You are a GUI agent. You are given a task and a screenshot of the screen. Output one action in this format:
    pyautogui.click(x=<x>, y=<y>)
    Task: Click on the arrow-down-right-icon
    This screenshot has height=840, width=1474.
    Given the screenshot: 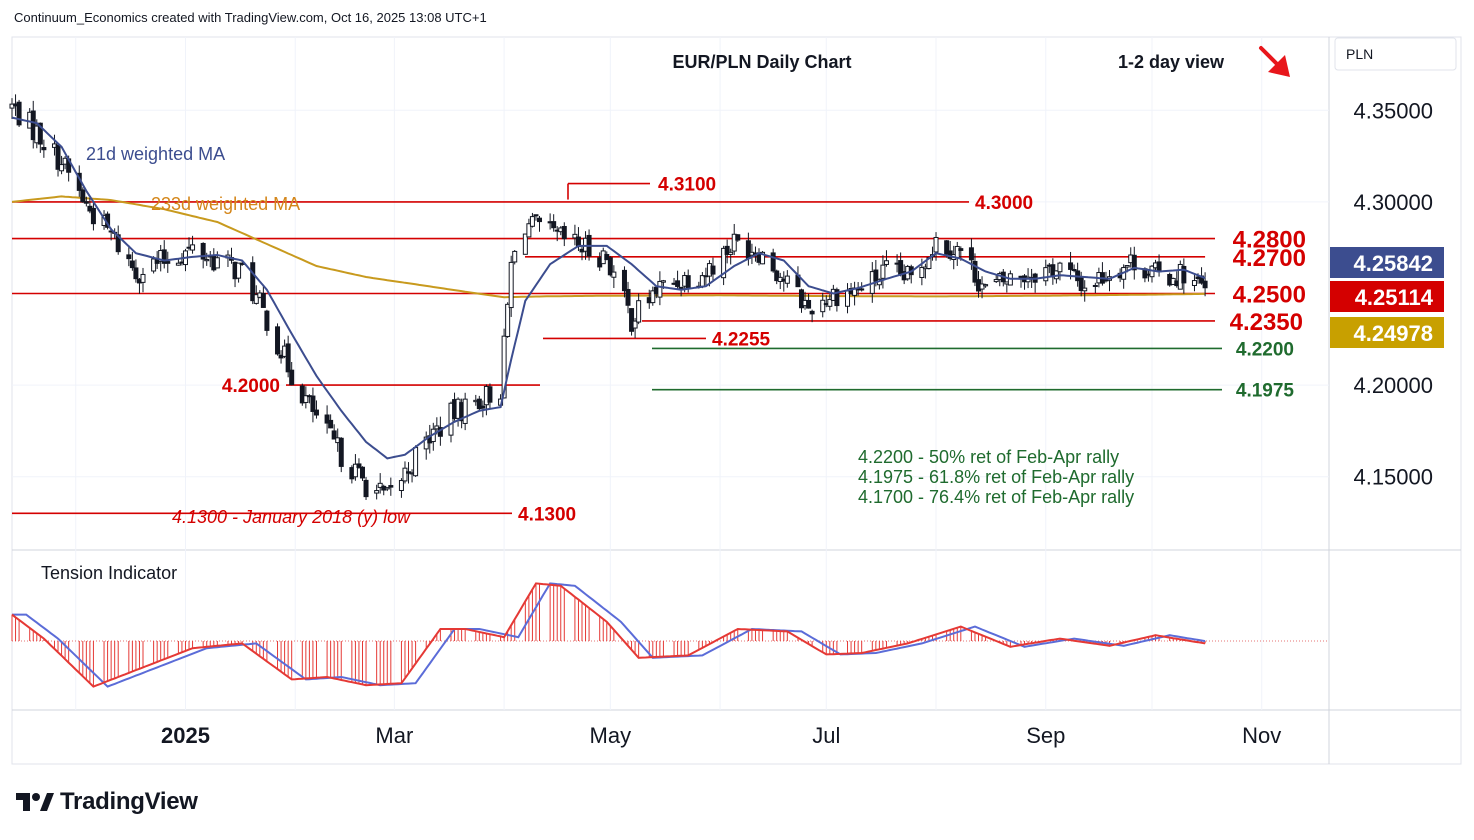 What is the action you would take?
    pyautogui.click(x=1274, y=61)
    